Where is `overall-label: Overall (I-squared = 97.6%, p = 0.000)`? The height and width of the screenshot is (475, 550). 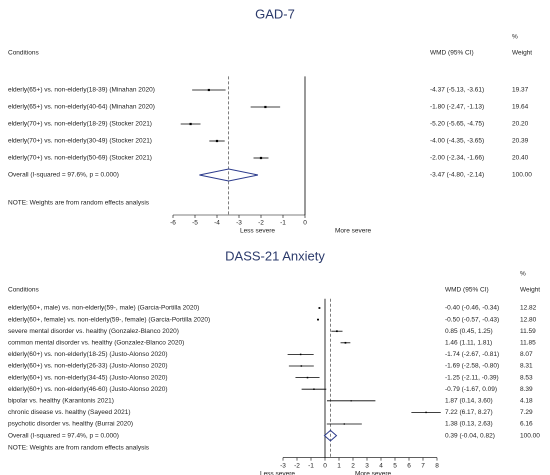 overall-label: Overall (I-squared = 97.6%, p = 0.000) is located at coordinates (63, 175).